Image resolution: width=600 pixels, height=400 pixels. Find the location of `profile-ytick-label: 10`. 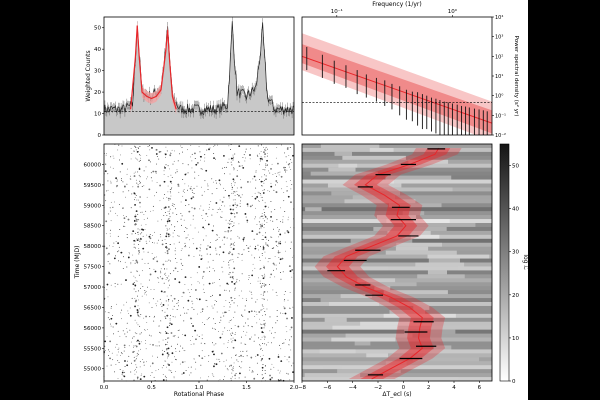

profile-ytick-label: 10 is located at coordinates (97, 115).